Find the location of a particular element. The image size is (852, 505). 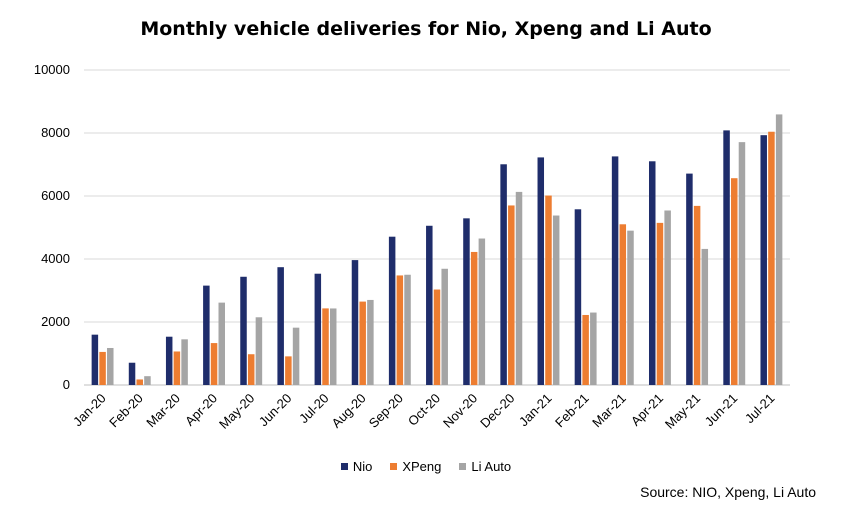

legend-swatch-nio is located at coordinates (344, 466).